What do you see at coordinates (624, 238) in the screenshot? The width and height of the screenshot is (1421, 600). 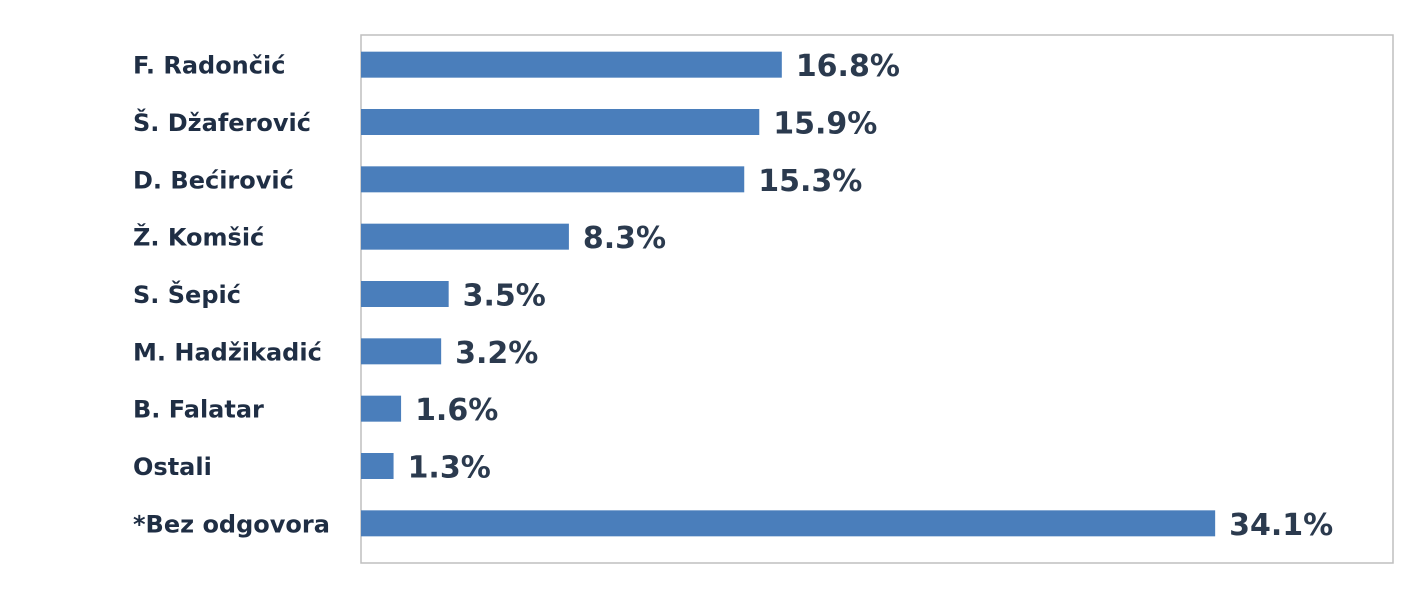 I see `value-label: 8.3%` at bounding box center [624, 238].